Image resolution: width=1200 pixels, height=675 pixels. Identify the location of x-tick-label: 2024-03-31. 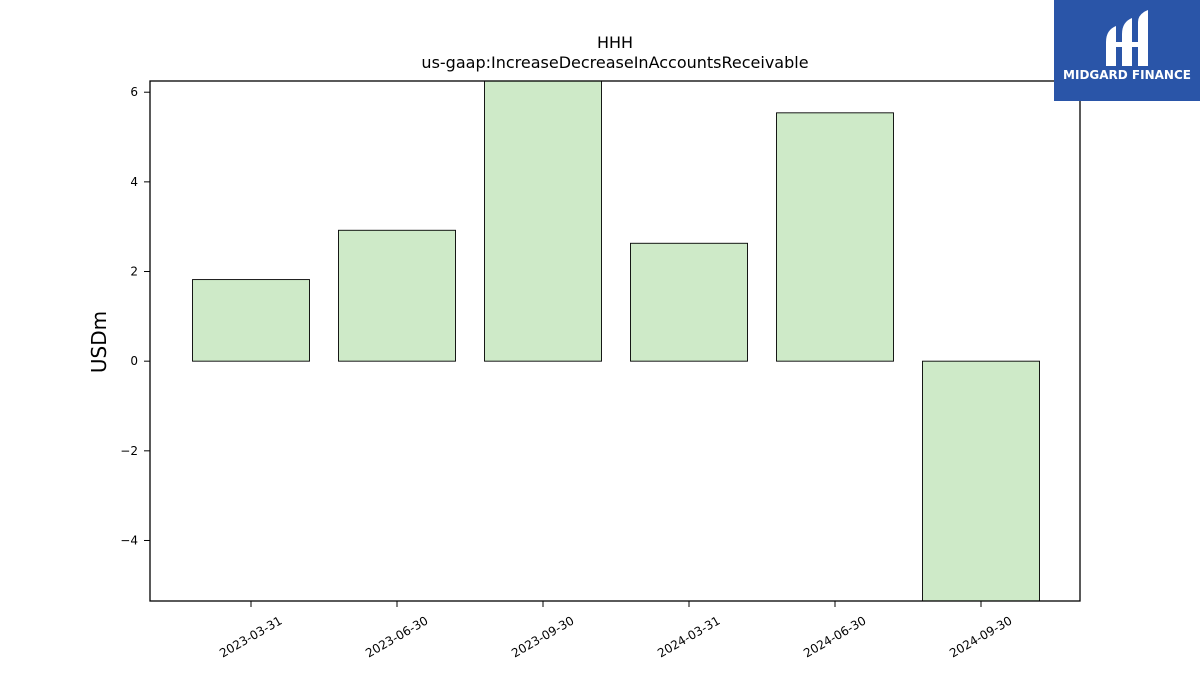
(688, 636).